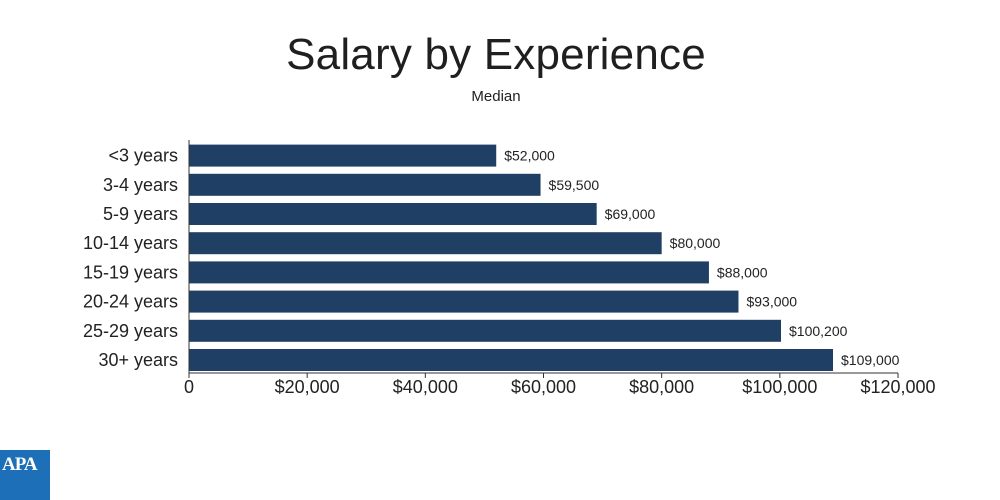 Image resolution: width=1000 pixels, height=500 pixels. Describe the element at coordinates (138, 360) in the screenshot. I see `category-label: 30+ years` at that location.